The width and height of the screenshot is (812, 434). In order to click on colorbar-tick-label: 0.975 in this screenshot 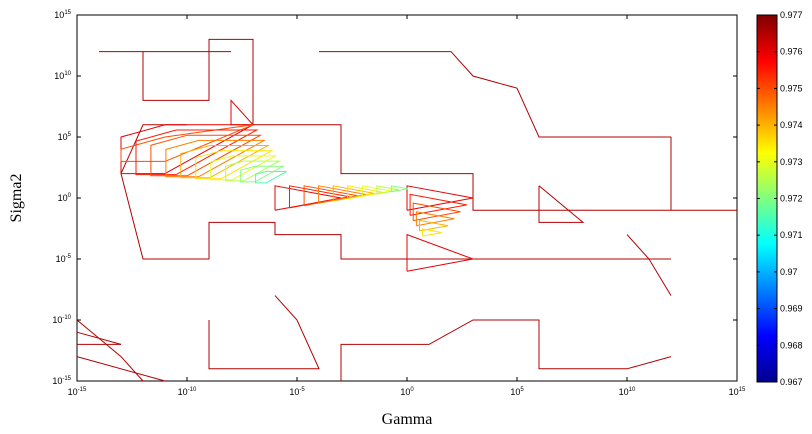, I will do `click(791, 88)`.